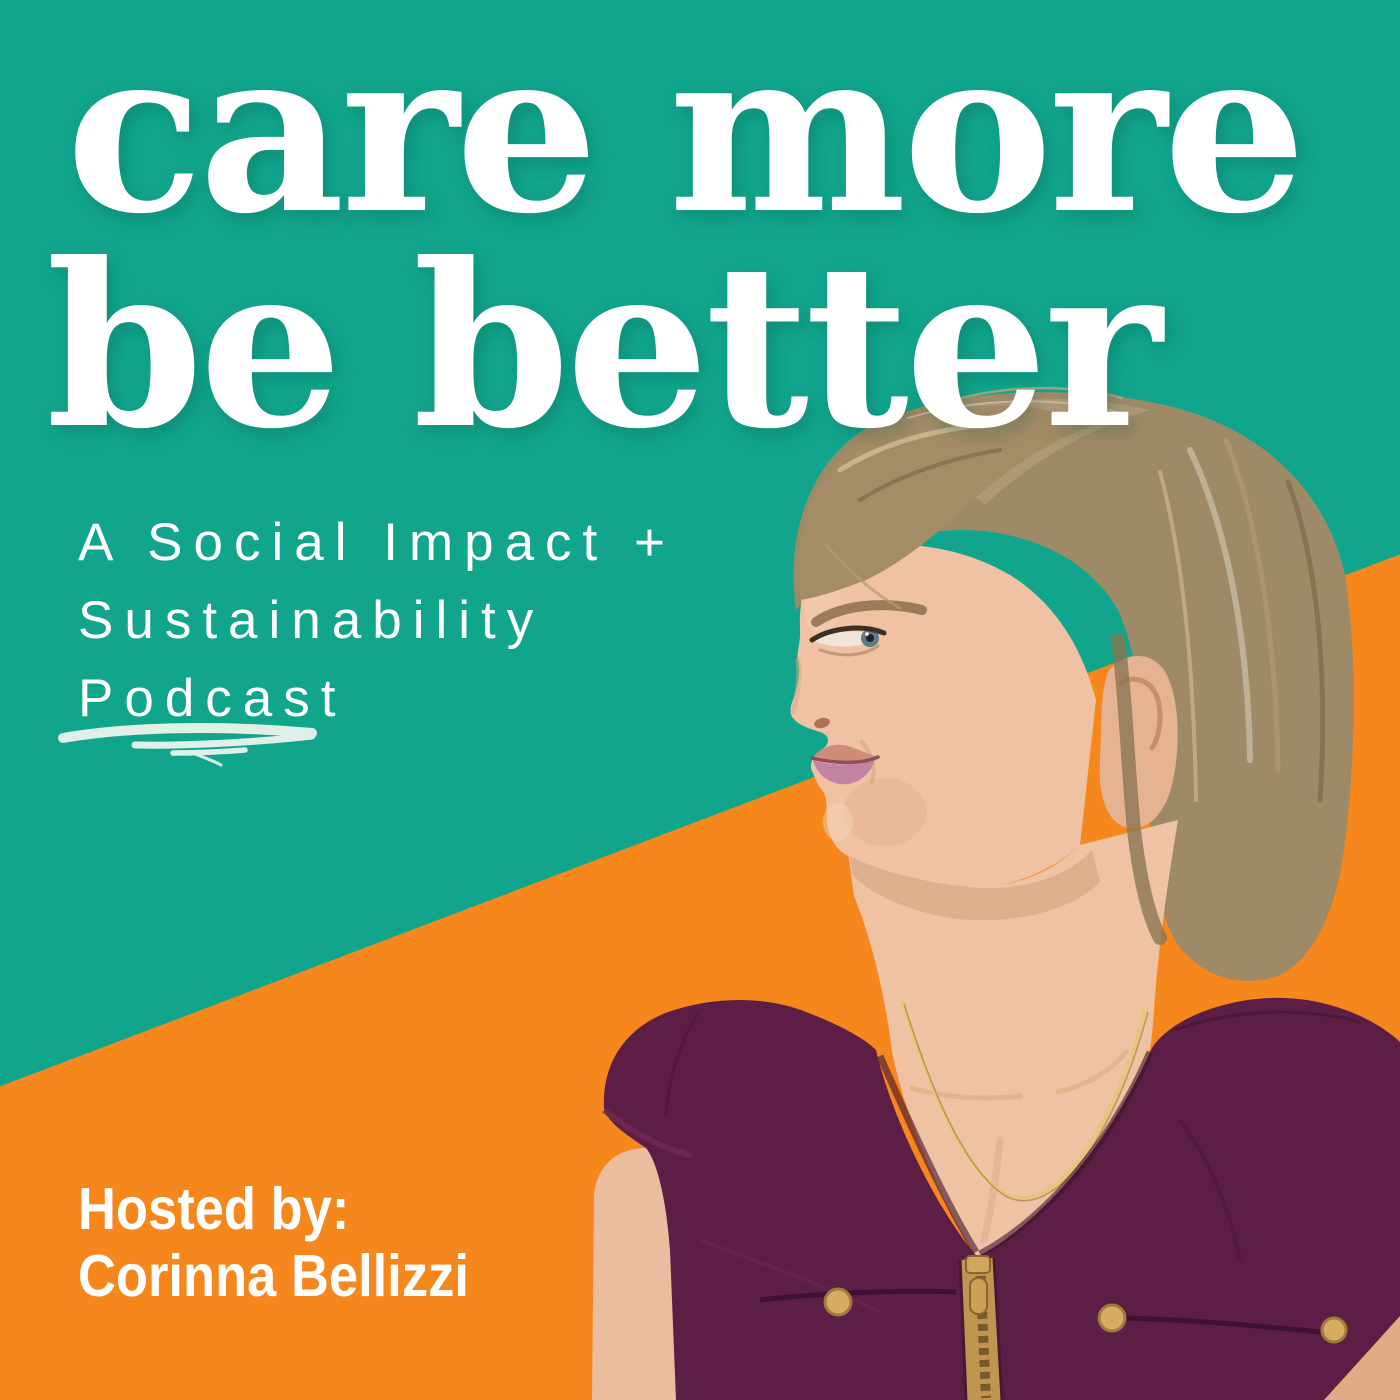 The image size is (1400, 1400). What do you see at coordinates (187, 744) in the screenshot?
I see `scribble-underline-icon` at bounding box center [187, 744].